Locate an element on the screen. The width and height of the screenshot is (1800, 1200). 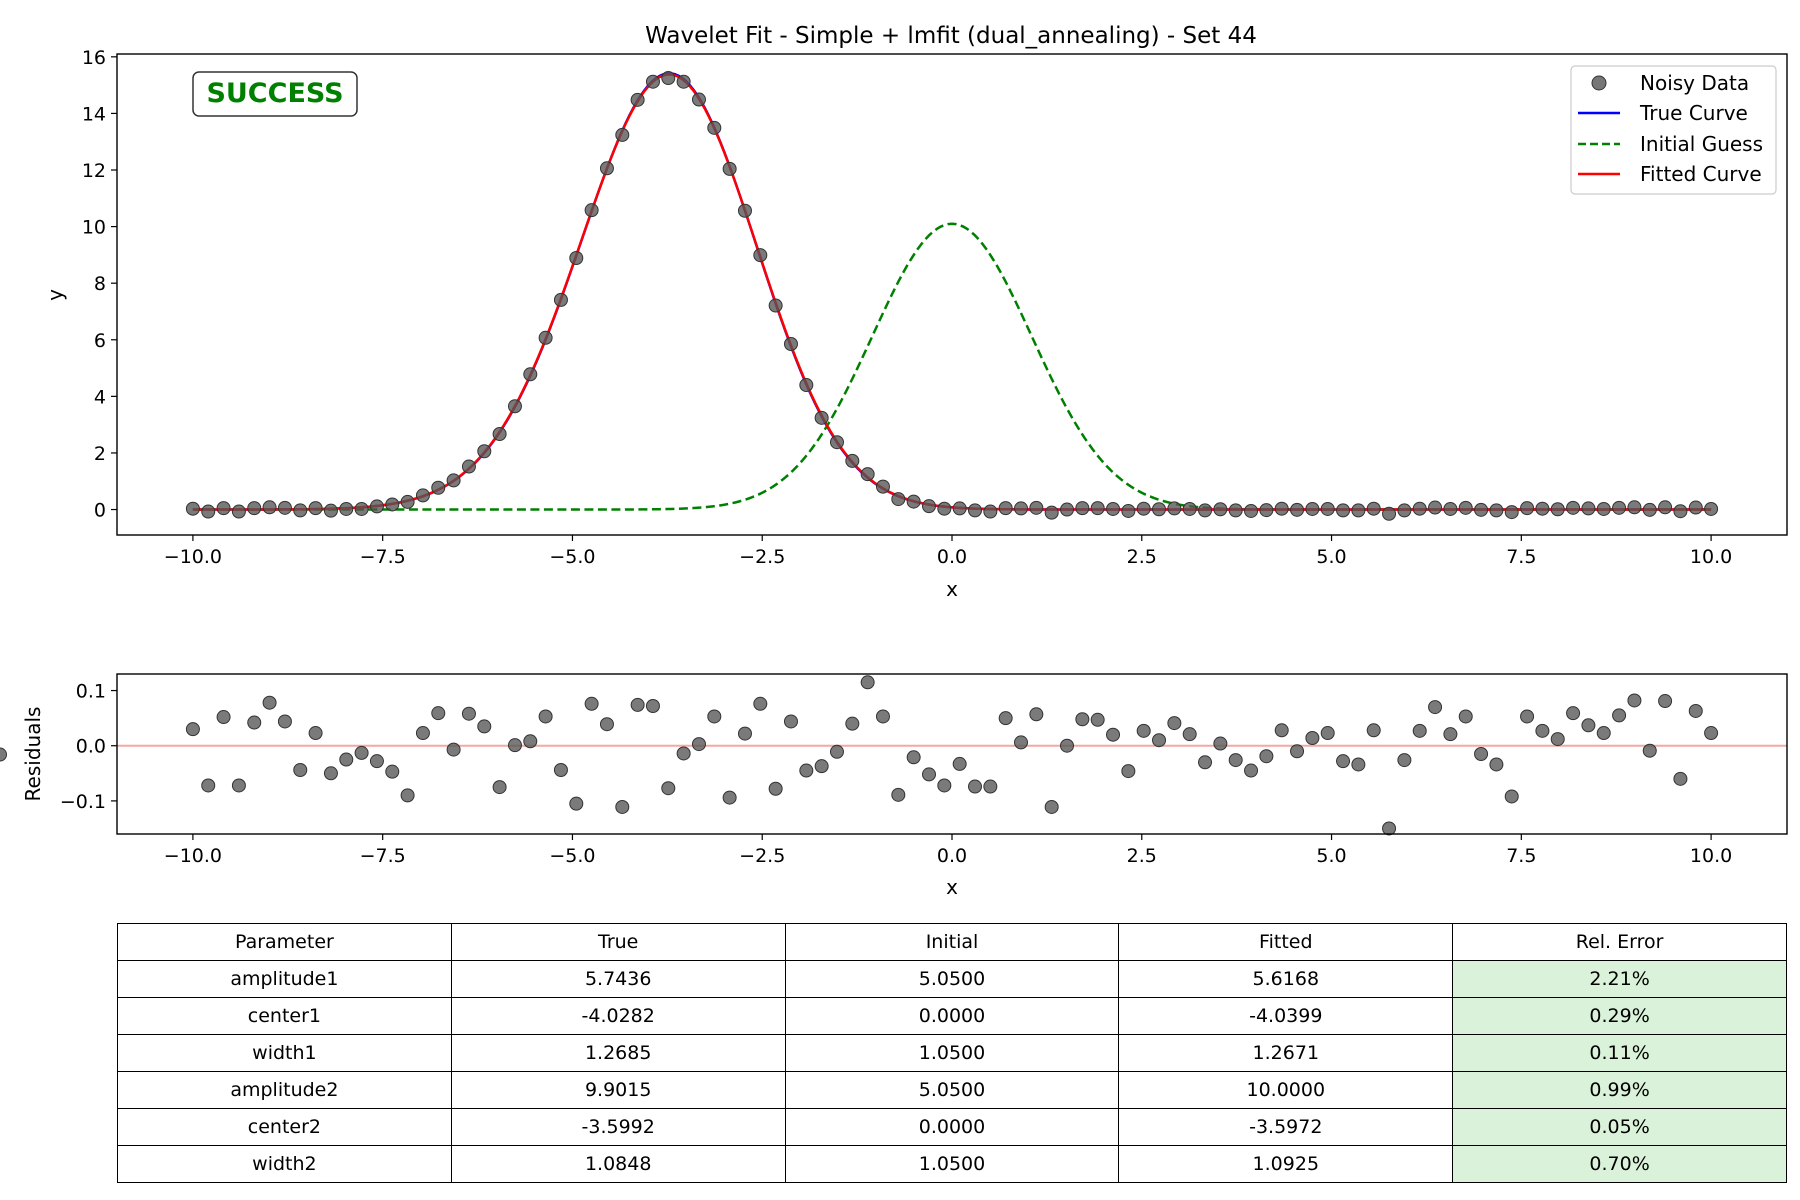
residuals-points is located at coordinates (859, 755).